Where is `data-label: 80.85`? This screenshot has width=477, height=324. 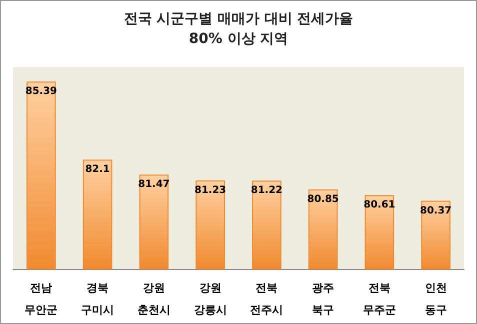 data-label: 80.85 is located at coordinates (323, 199).